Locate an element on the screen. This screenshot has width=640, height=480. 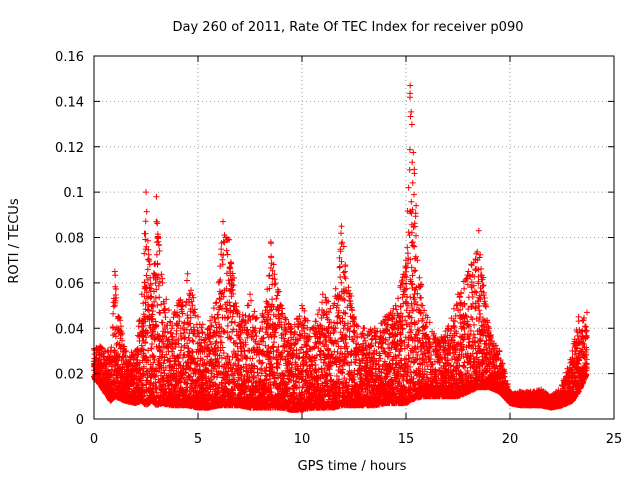
y-tick-label: 0.04 is located at coordinates (69, 329).